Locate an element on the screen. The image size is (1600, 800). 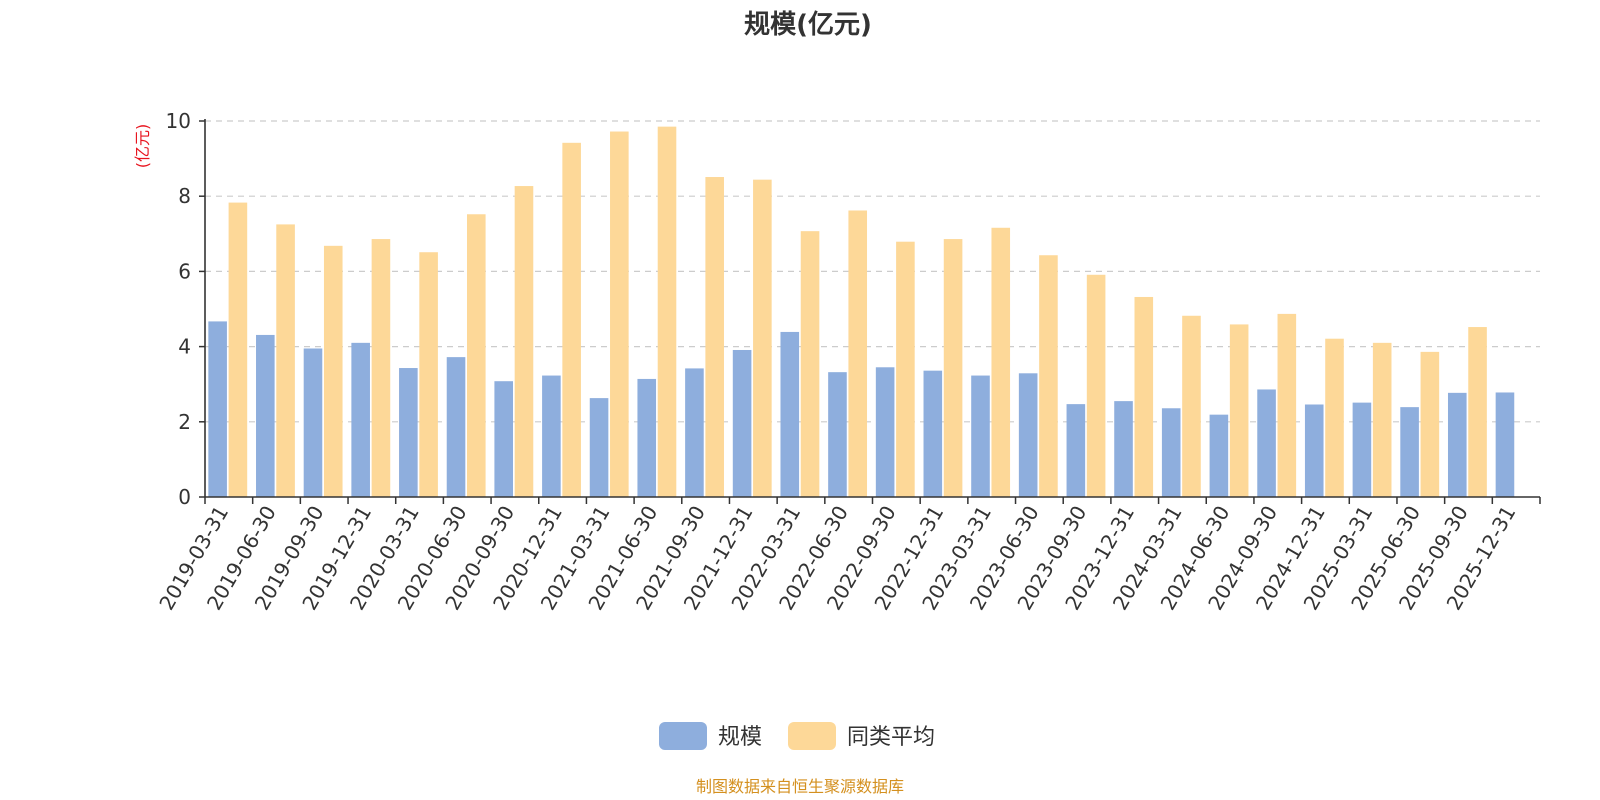
bar-规模-2025-06-30 is located at coordinates (1409, 452).